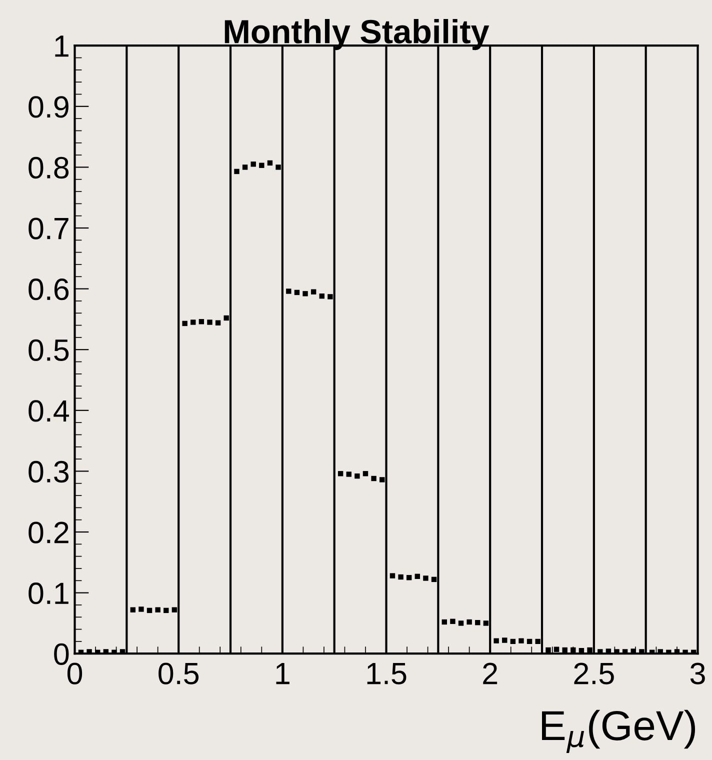 Image resolution: width=712 pixels, height=760 pixels. I want to click on x-axis-title: E$_{μ}$(GeV), so click(619, 731).